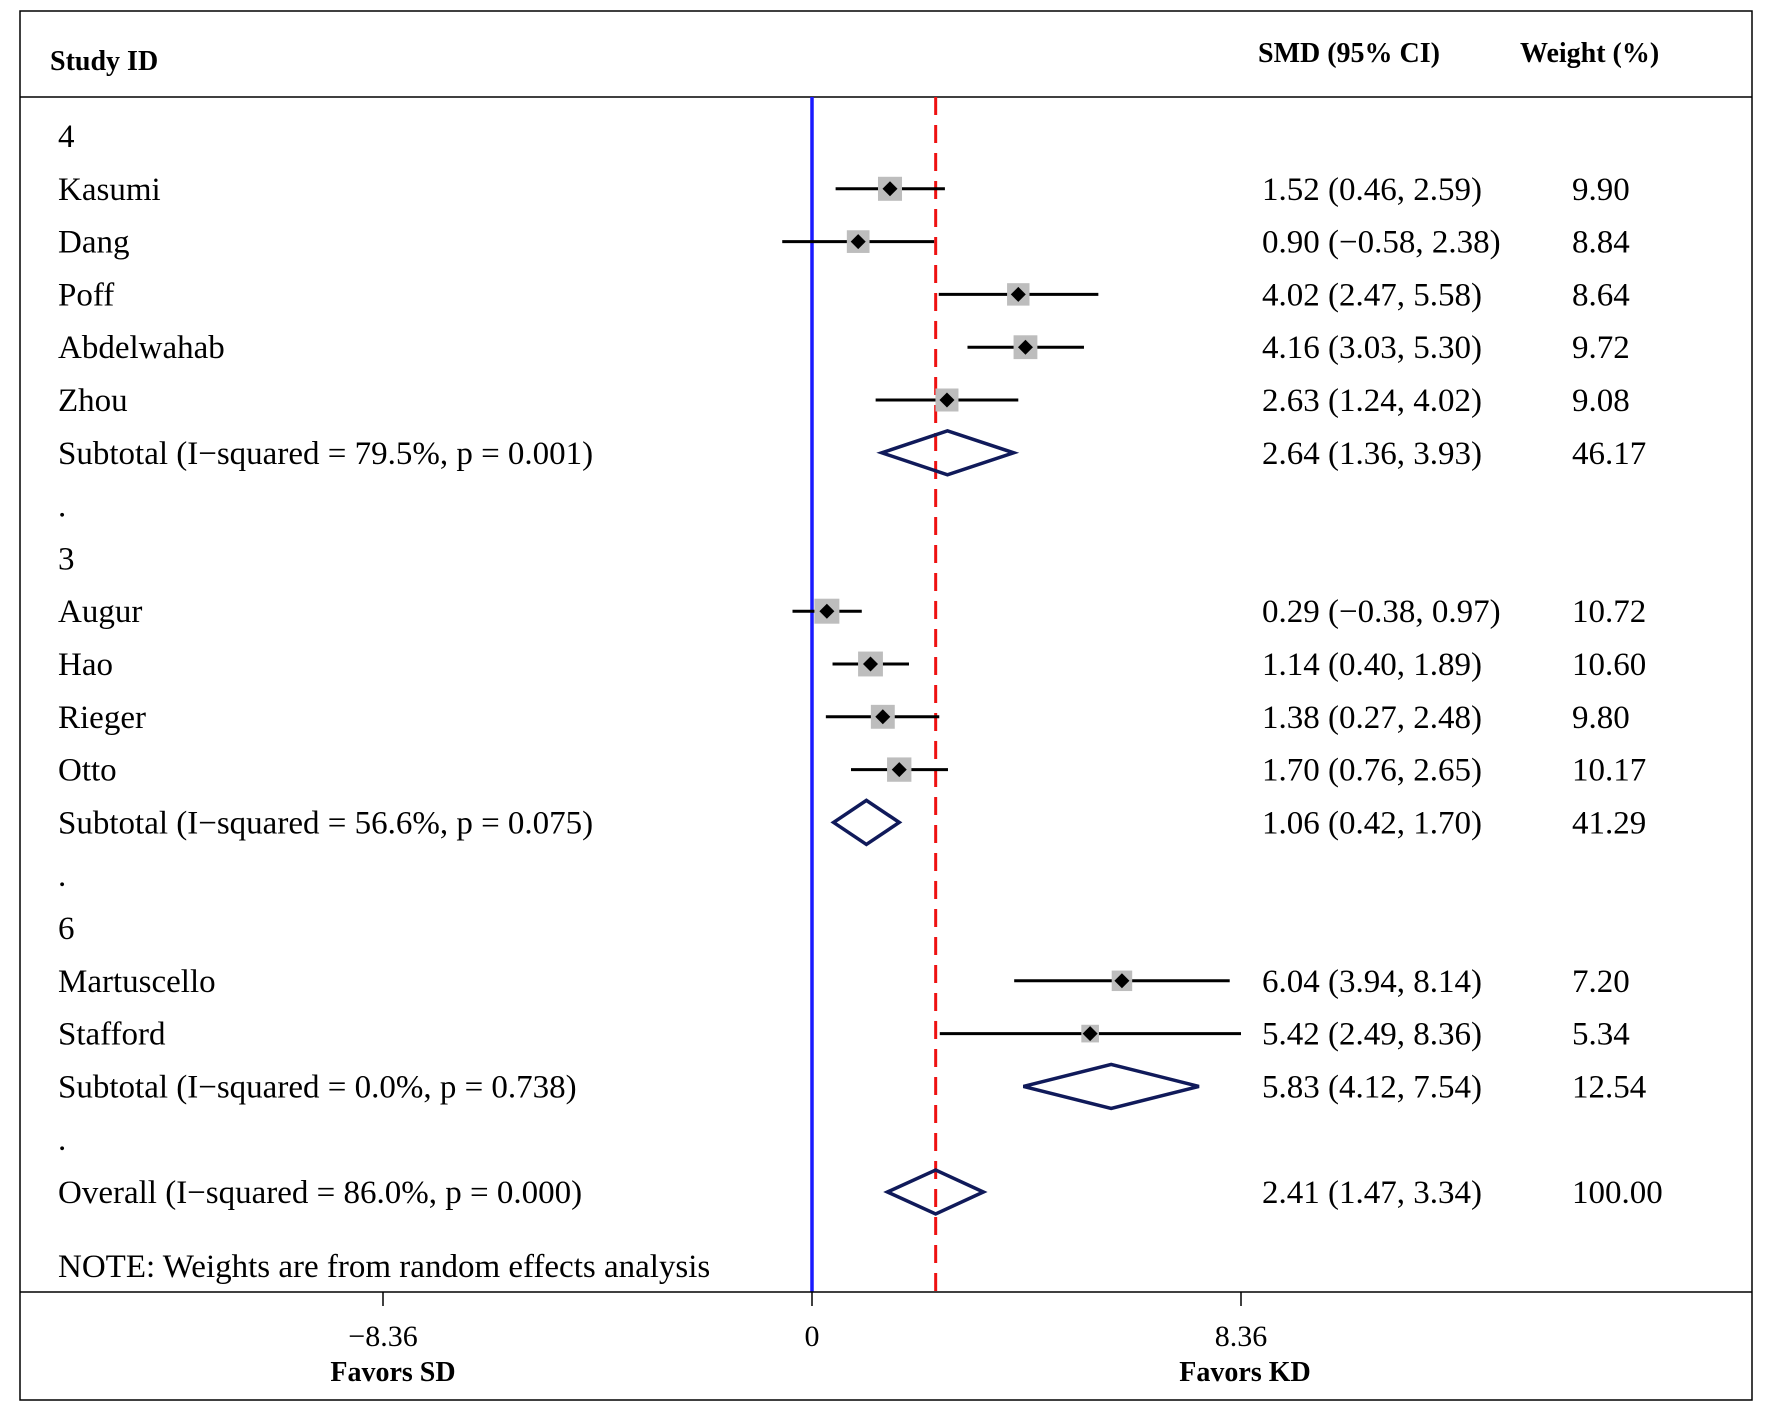  What do you see at coordinates (874, 694) in the screenshot?
I see `reference-lines` at bounding box center [874, 694].